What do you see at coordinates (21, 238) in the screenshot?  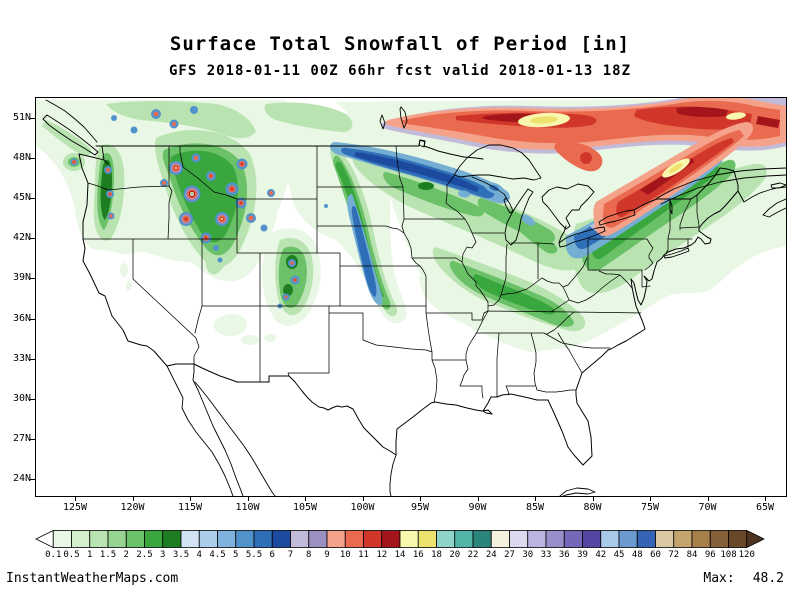 I see `lat-tick-label: 42N` at bounding box center [21, 238].